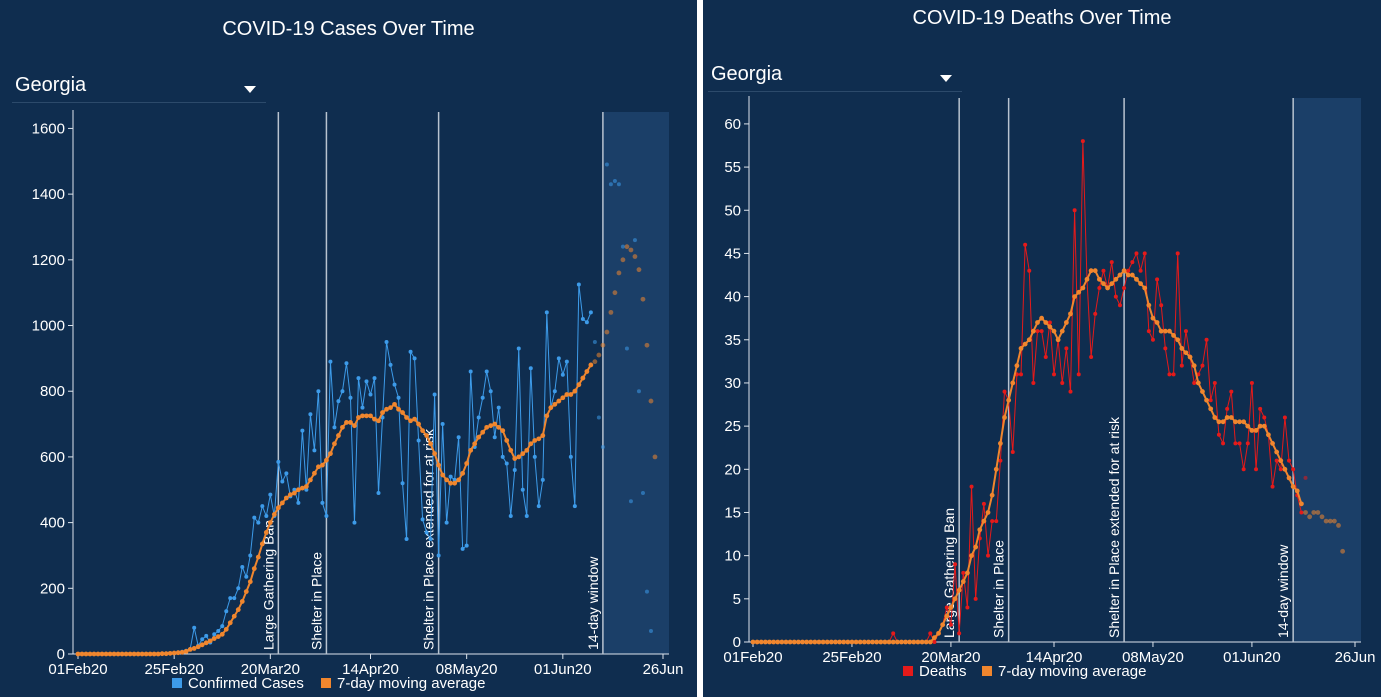 The image size is (1381, 697). What do you see at coordinates (139, 87) in the screenshot?
I see `cases-region-select: Georgia` at bounding box center [139, 87].